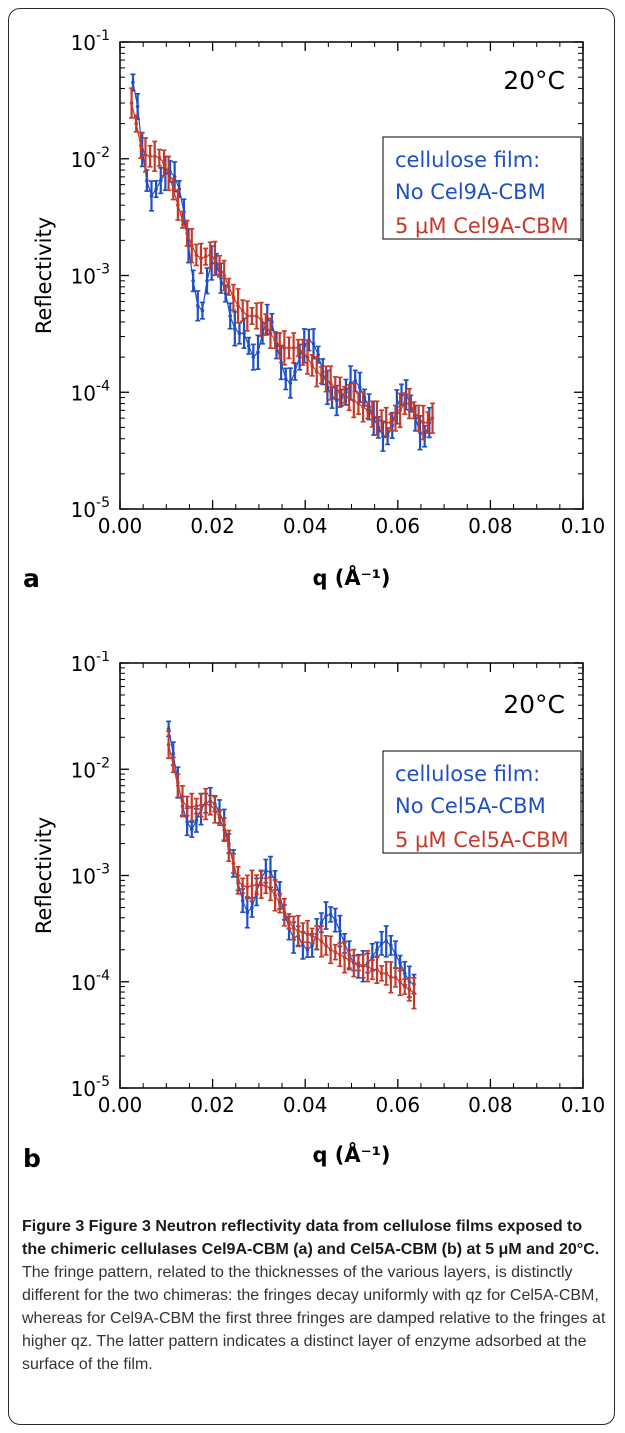 Image resolution: width=625 pixels, height=1433 pixels. Describe the element at coordinates (32, 1158) in the screenshot. I see `panel-label: b` at that location.